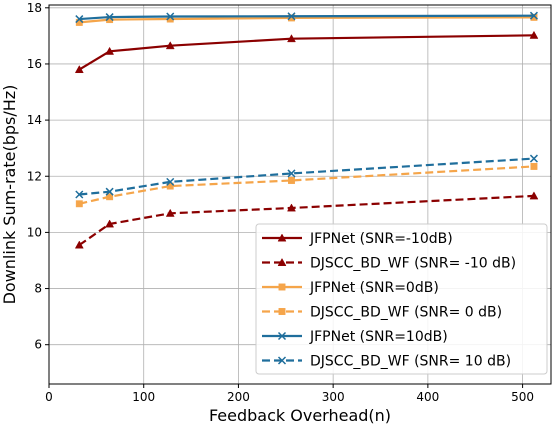  Describe the element at coordinates (34, 232) in the screenshot. I see `y-tick-label: 10` at that location.